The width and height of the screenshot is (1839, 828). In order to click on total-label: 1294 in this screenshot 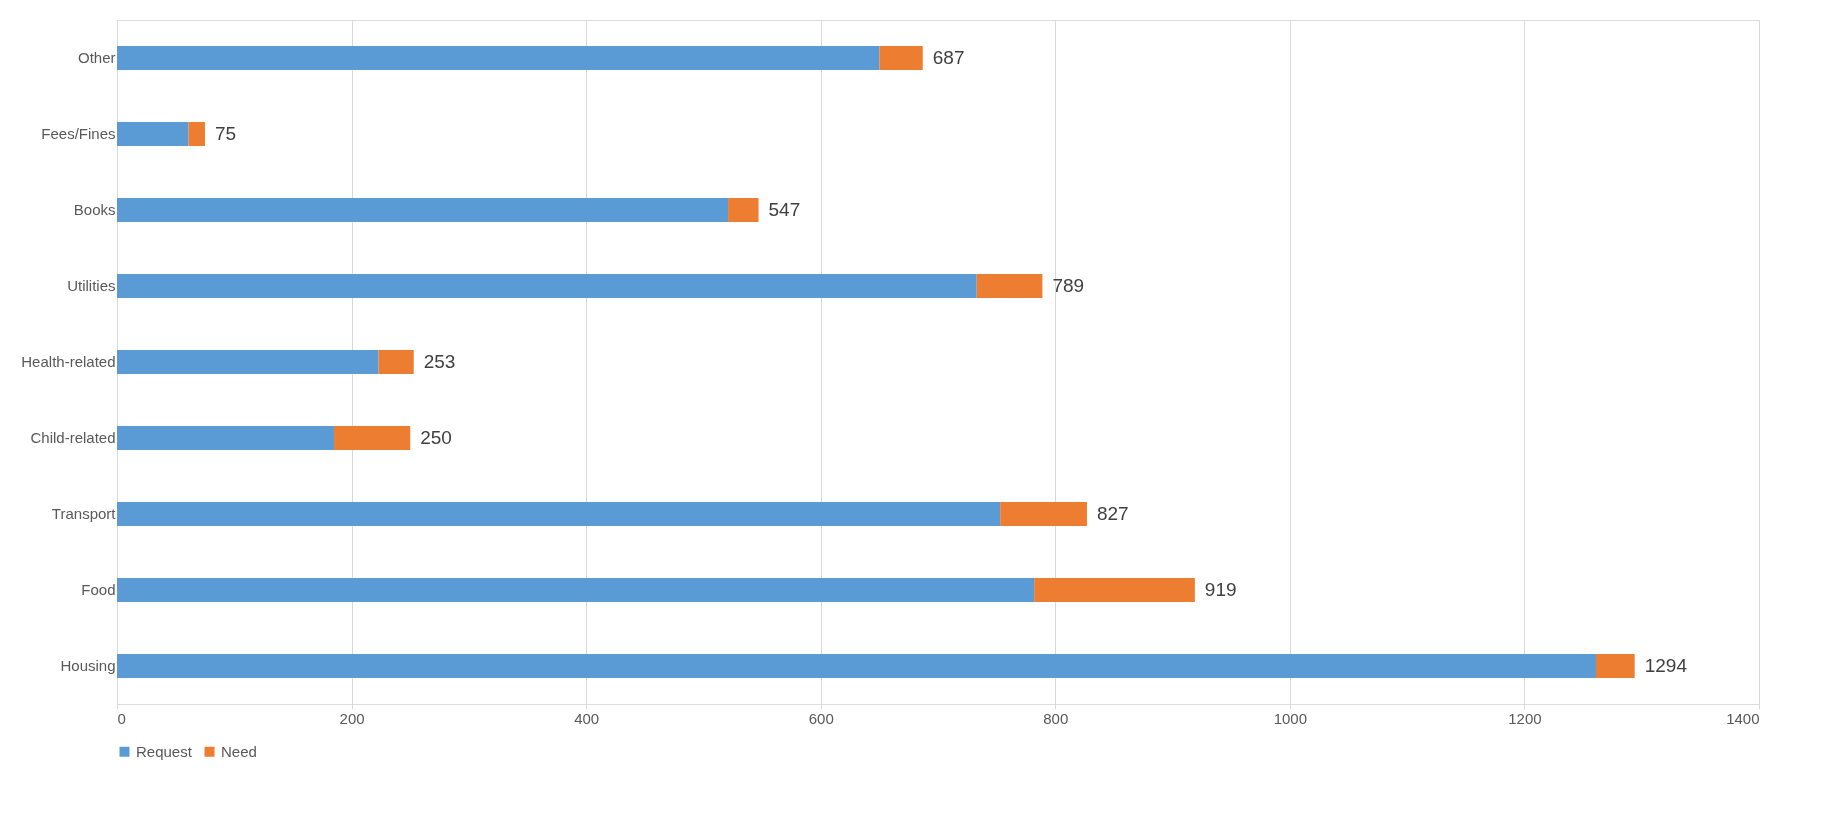, I will do `click(1666, 665)`.